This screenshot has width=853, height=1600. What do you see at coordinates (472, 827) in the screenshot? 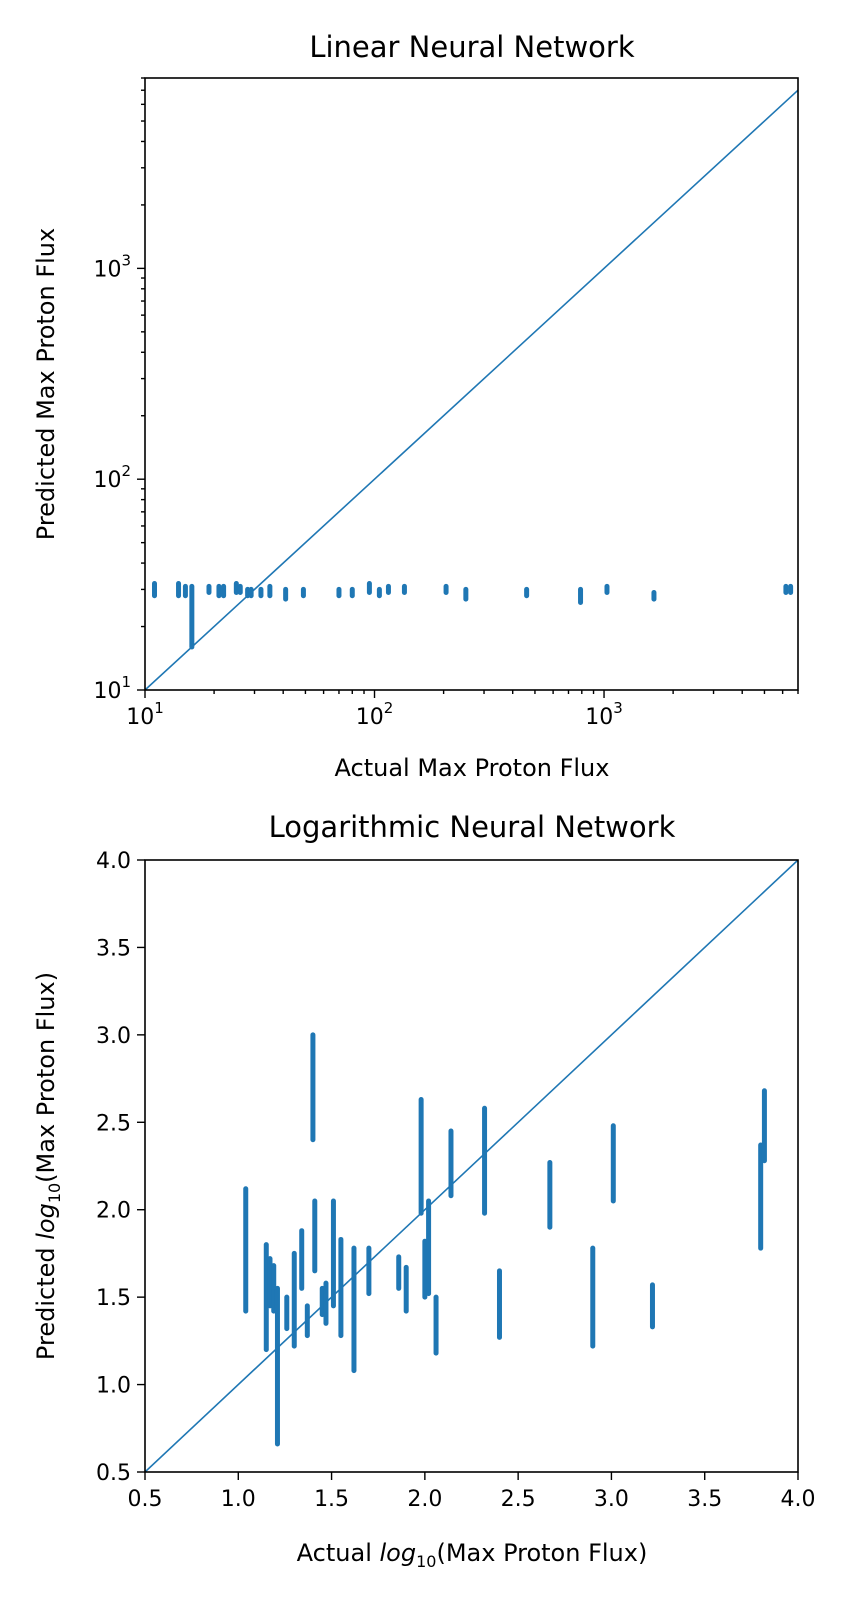
I see `chart-title: Logarithmic Neural Network` at bounding box center [472, 827].